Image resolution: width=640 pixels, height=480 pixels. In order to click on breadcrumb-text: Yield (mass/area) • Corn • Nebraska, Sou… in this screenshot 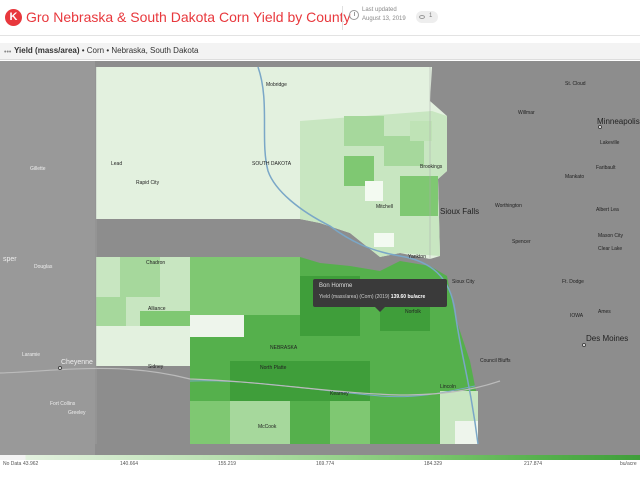, I will do `click(106, 50)`.